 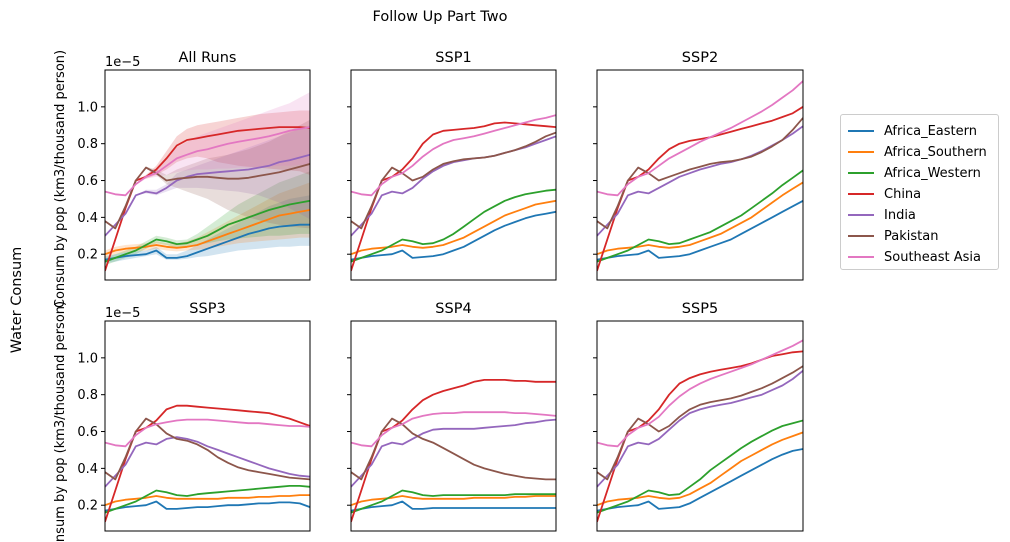 I want to click on subplot-ssp4: SSP4, so click(x=452, y=416).